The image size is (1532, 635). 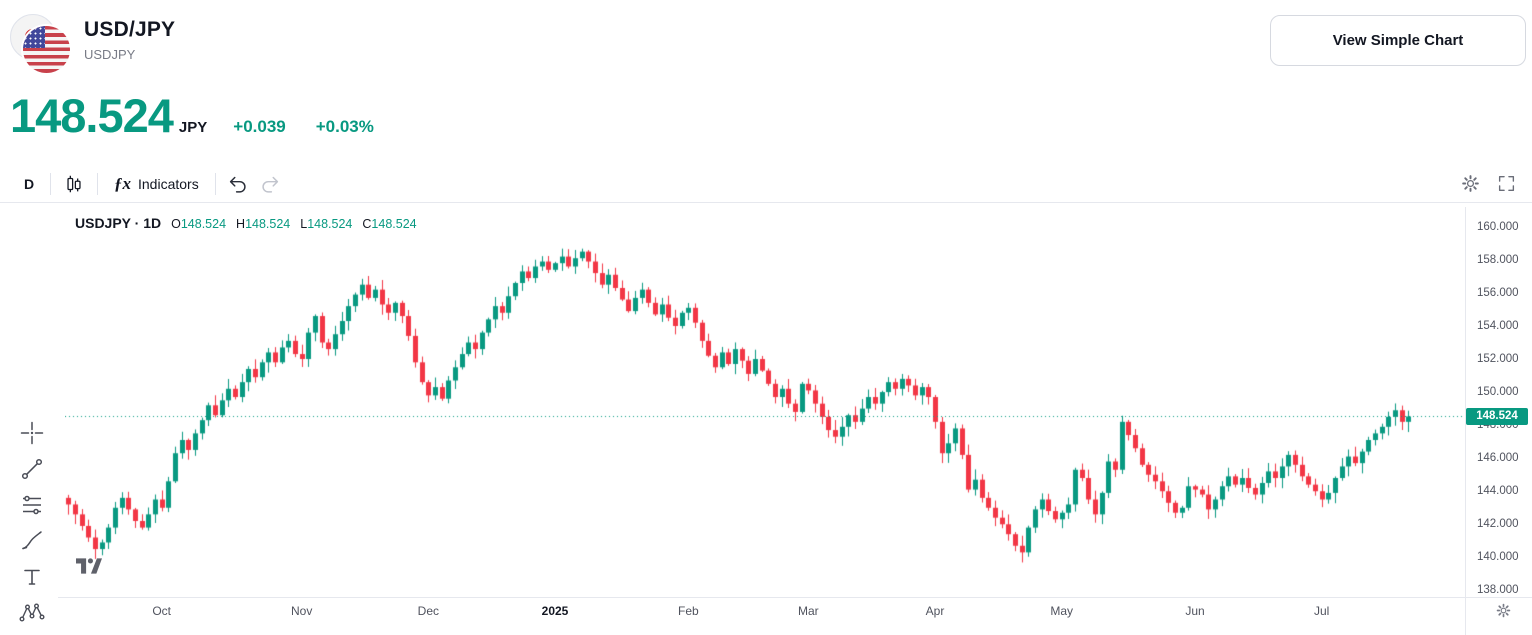 What do you see at coordinates (1398, 40) in the screenshot?
I see `view-simple-chart-button: View Simple Chart` at bounding box center [1398, 40].